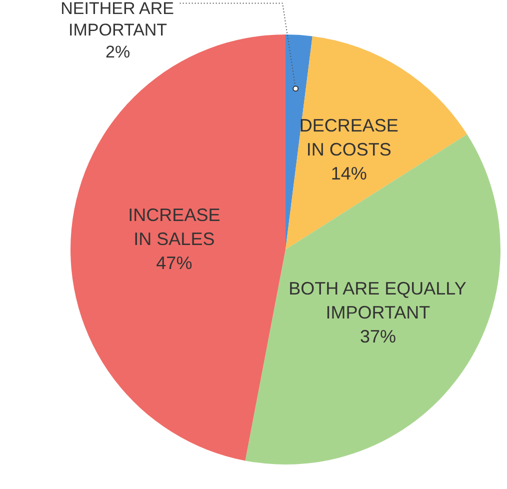 Image resolution: width=507 pixels, height=489 pixels. I want to click on data-label: 2%, so click(118, 52).